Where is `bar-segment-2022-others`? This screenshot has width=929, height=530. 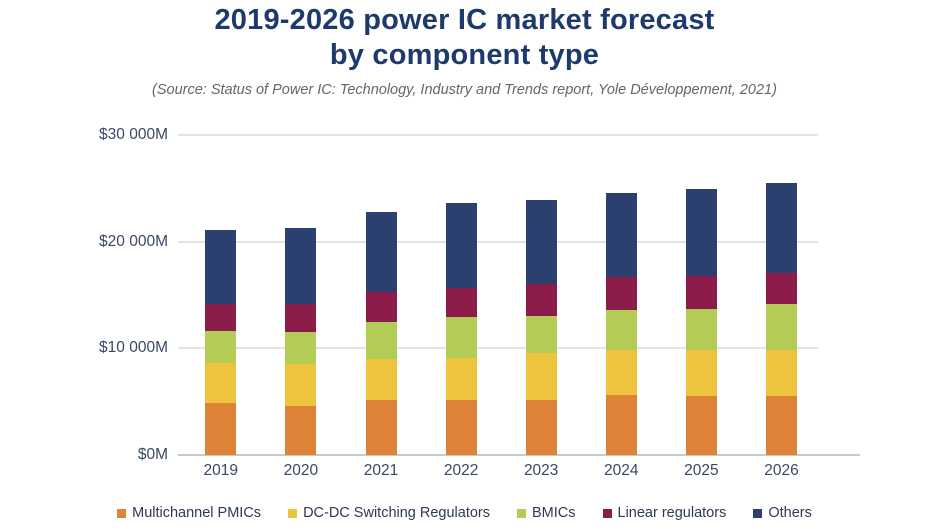 bar-segment-2022-others is located at coordinates (461, 245).